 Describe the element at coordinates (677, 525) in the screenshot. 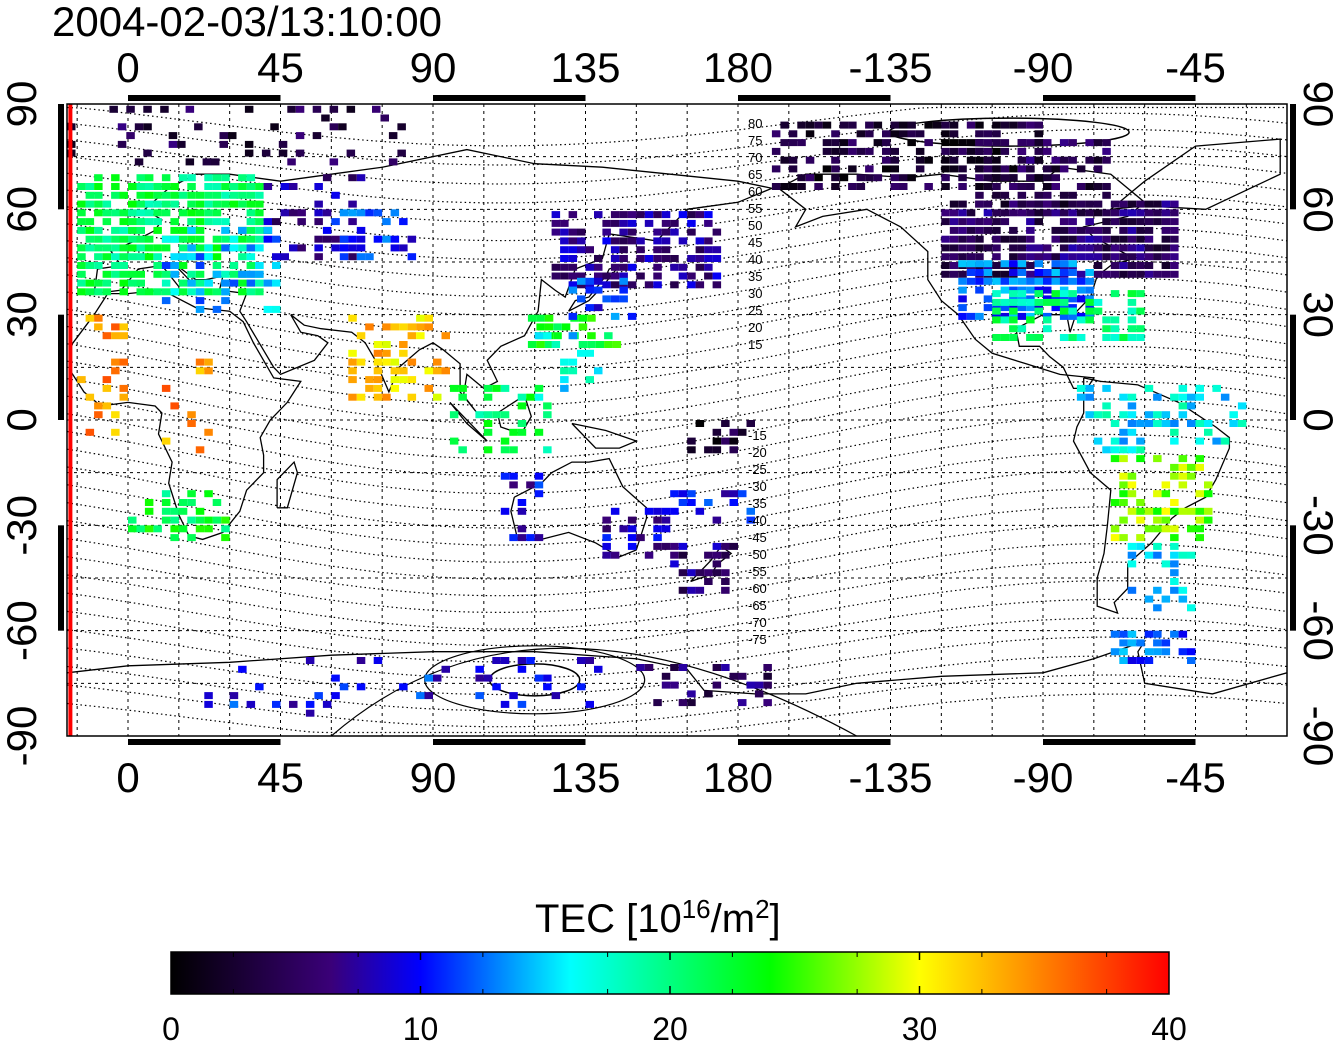

I see `contour-line` at that location.